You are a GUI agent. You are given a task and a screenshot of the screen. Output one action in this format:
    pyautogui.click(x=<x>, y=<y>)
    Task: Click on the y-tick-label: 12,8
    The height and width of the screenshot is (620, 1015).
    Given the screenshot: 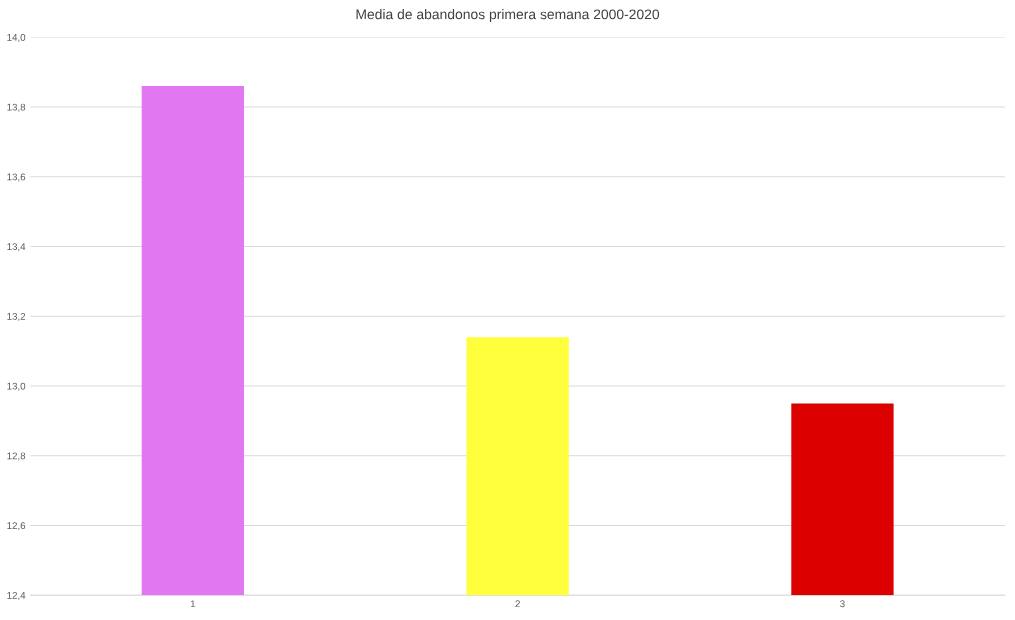 What is the action you would take?
    pyautogui.click(x=16, y=456)
    